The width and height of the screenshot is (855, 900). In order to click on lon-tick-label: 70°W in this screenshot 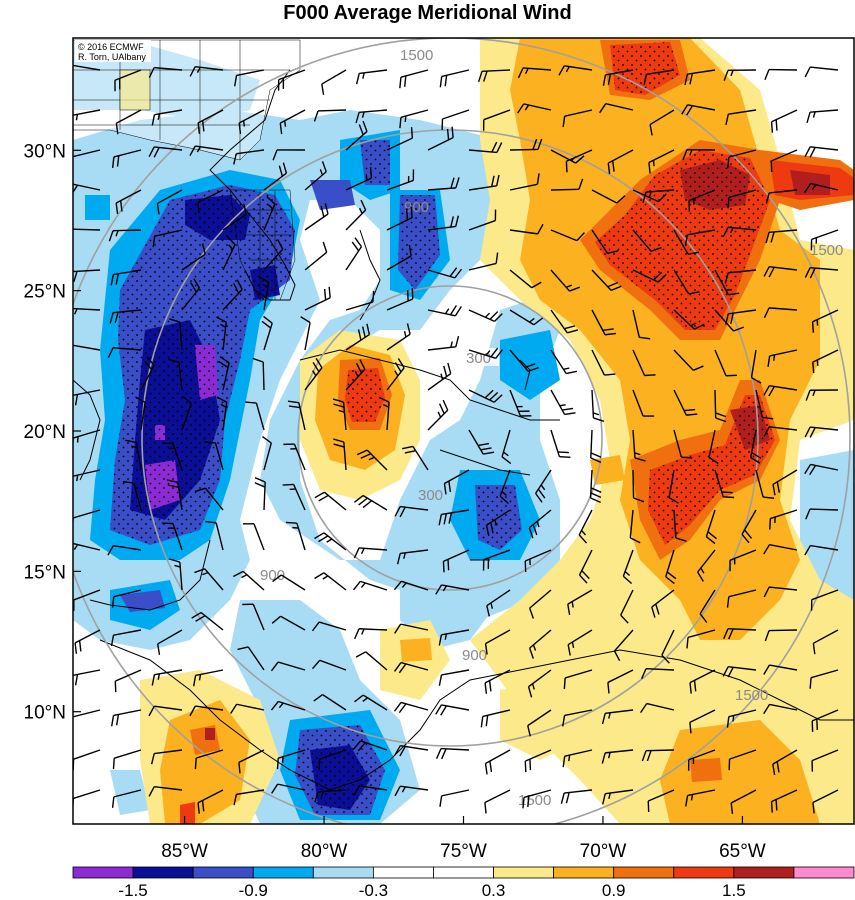, I will do `click(603, 851)`.